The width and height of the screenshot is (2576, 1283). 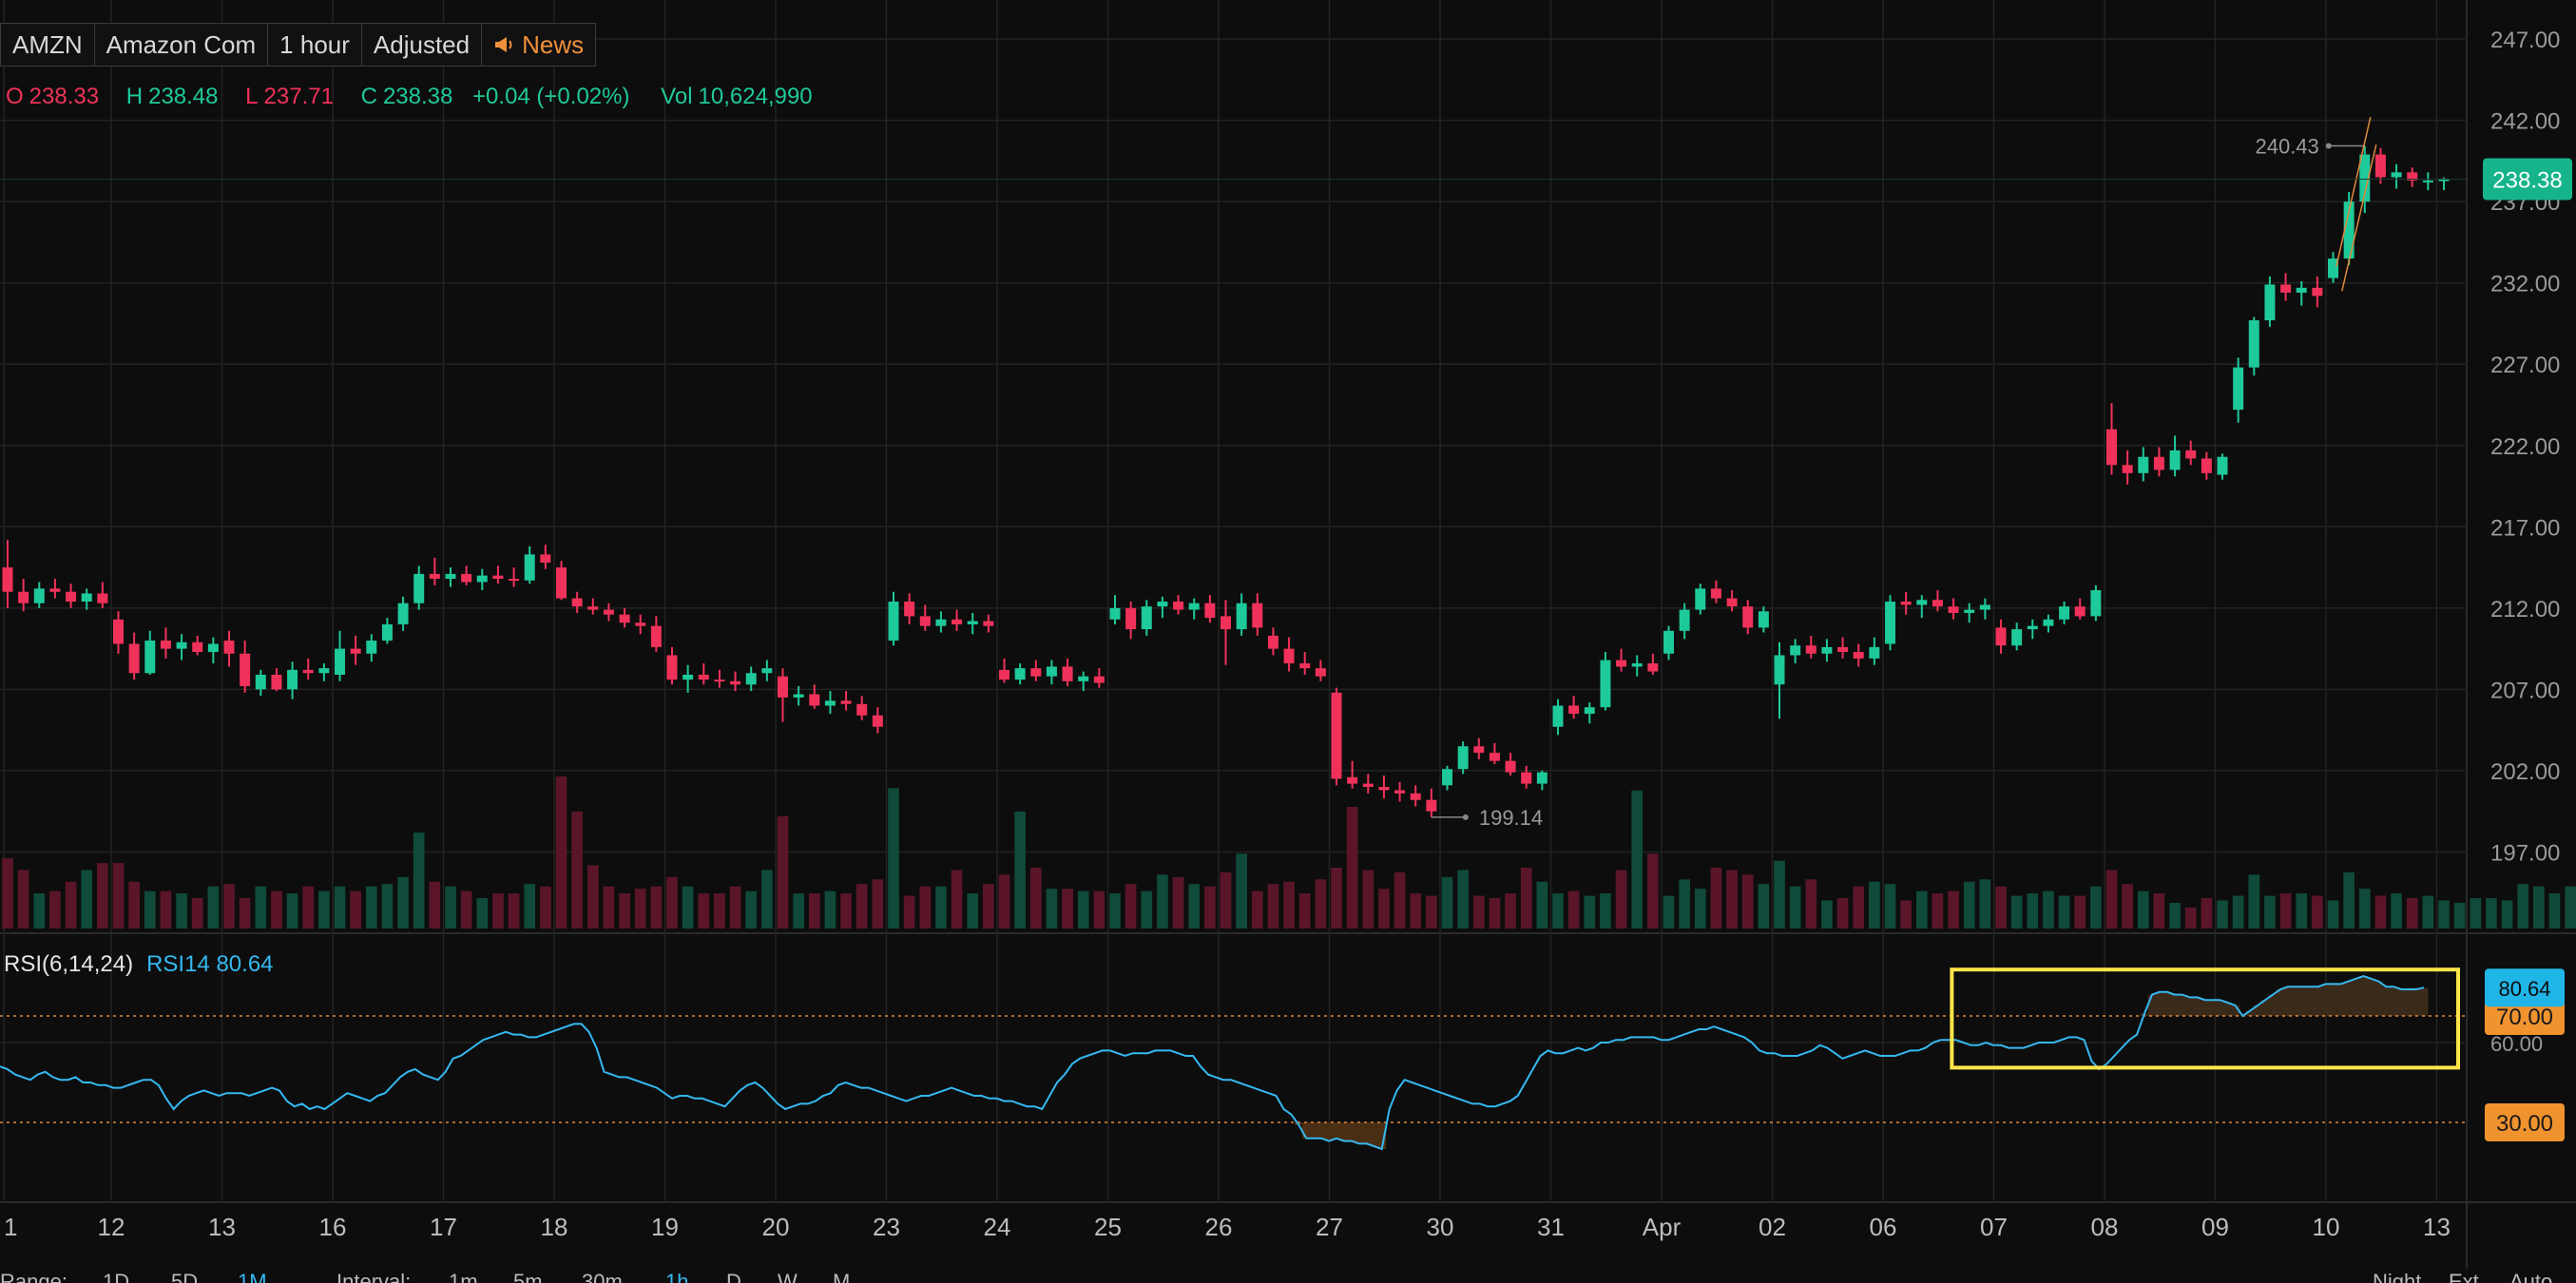 I want to click on interval-w: W, so click(x=788, y=1276).